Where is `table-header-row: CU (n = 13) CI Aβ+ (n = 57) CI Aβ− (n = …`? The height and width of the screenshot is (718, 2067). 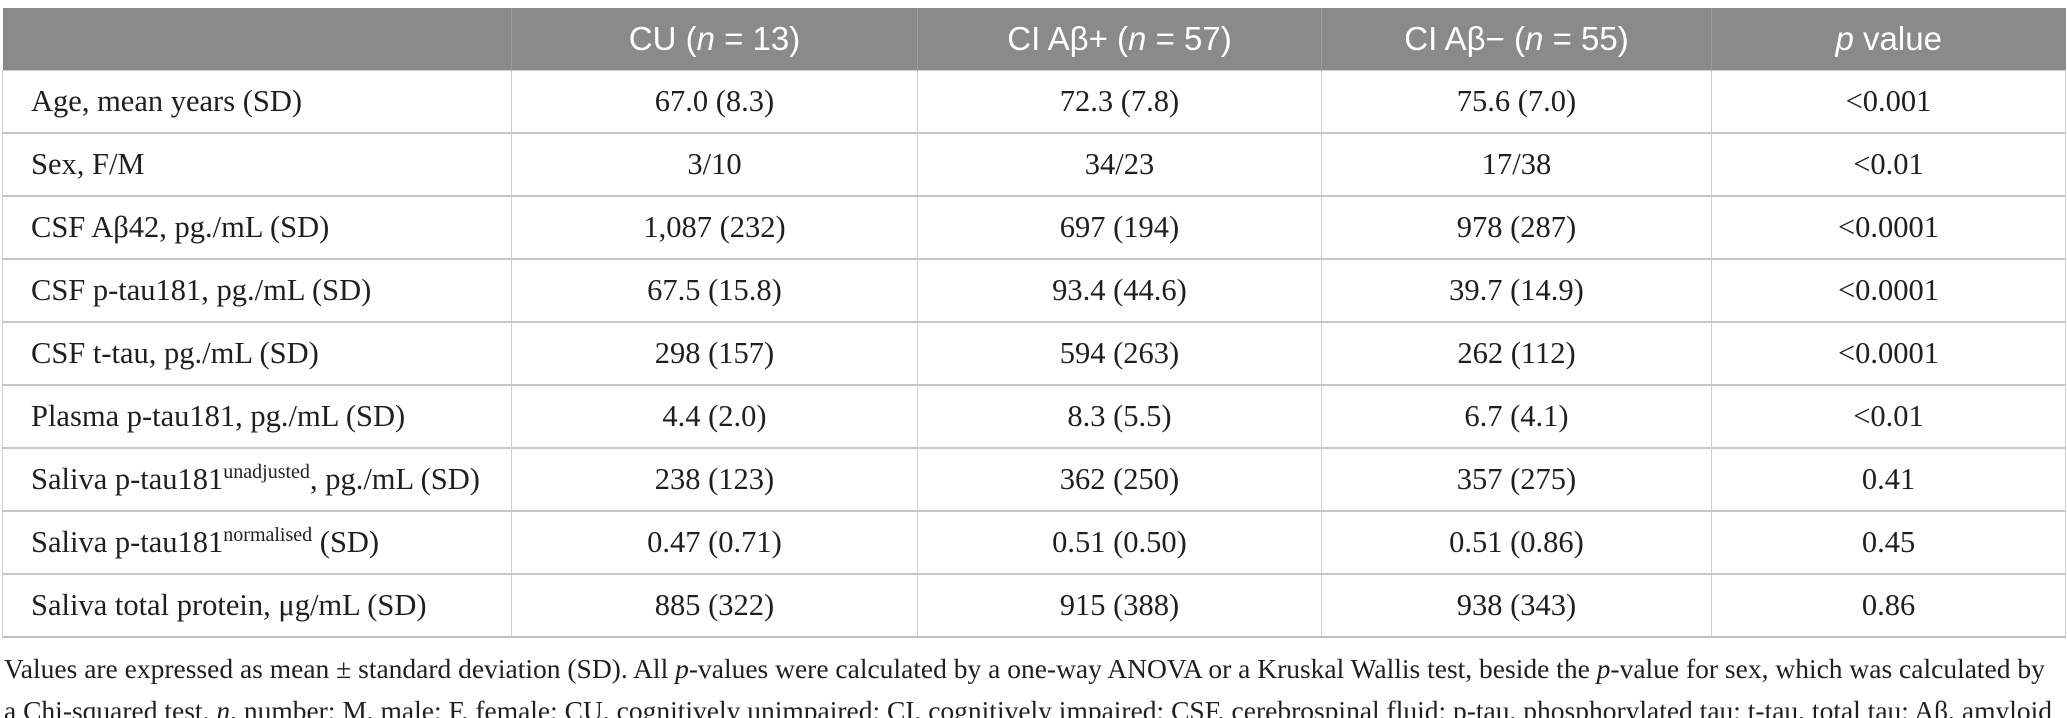
table-header-row: CU (n = 13) CI Aβ+ (n = 57) CI Aβ− (n = … is located at coordinates (1034, 39).